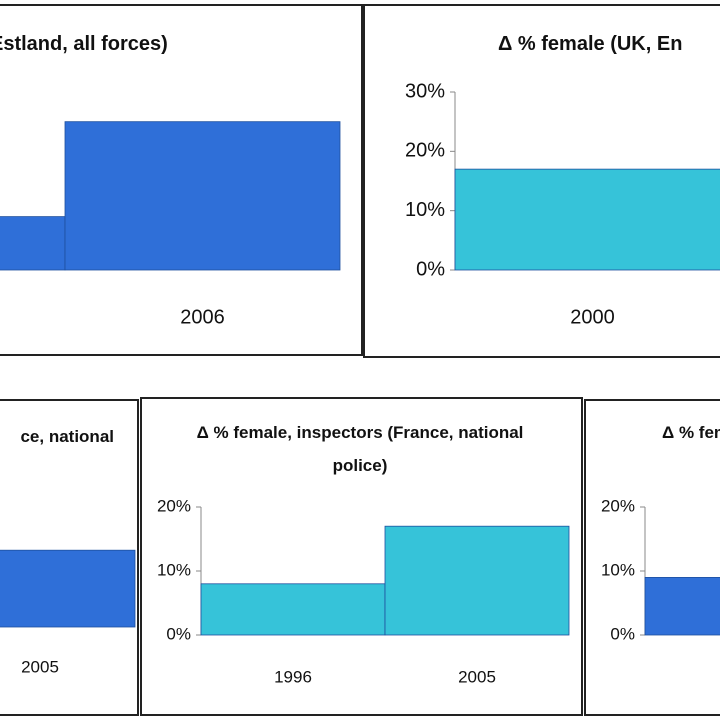  Describe the element at coordinates (67, 436) in the screenshot. I see `chart-title: ce, national` at that location.